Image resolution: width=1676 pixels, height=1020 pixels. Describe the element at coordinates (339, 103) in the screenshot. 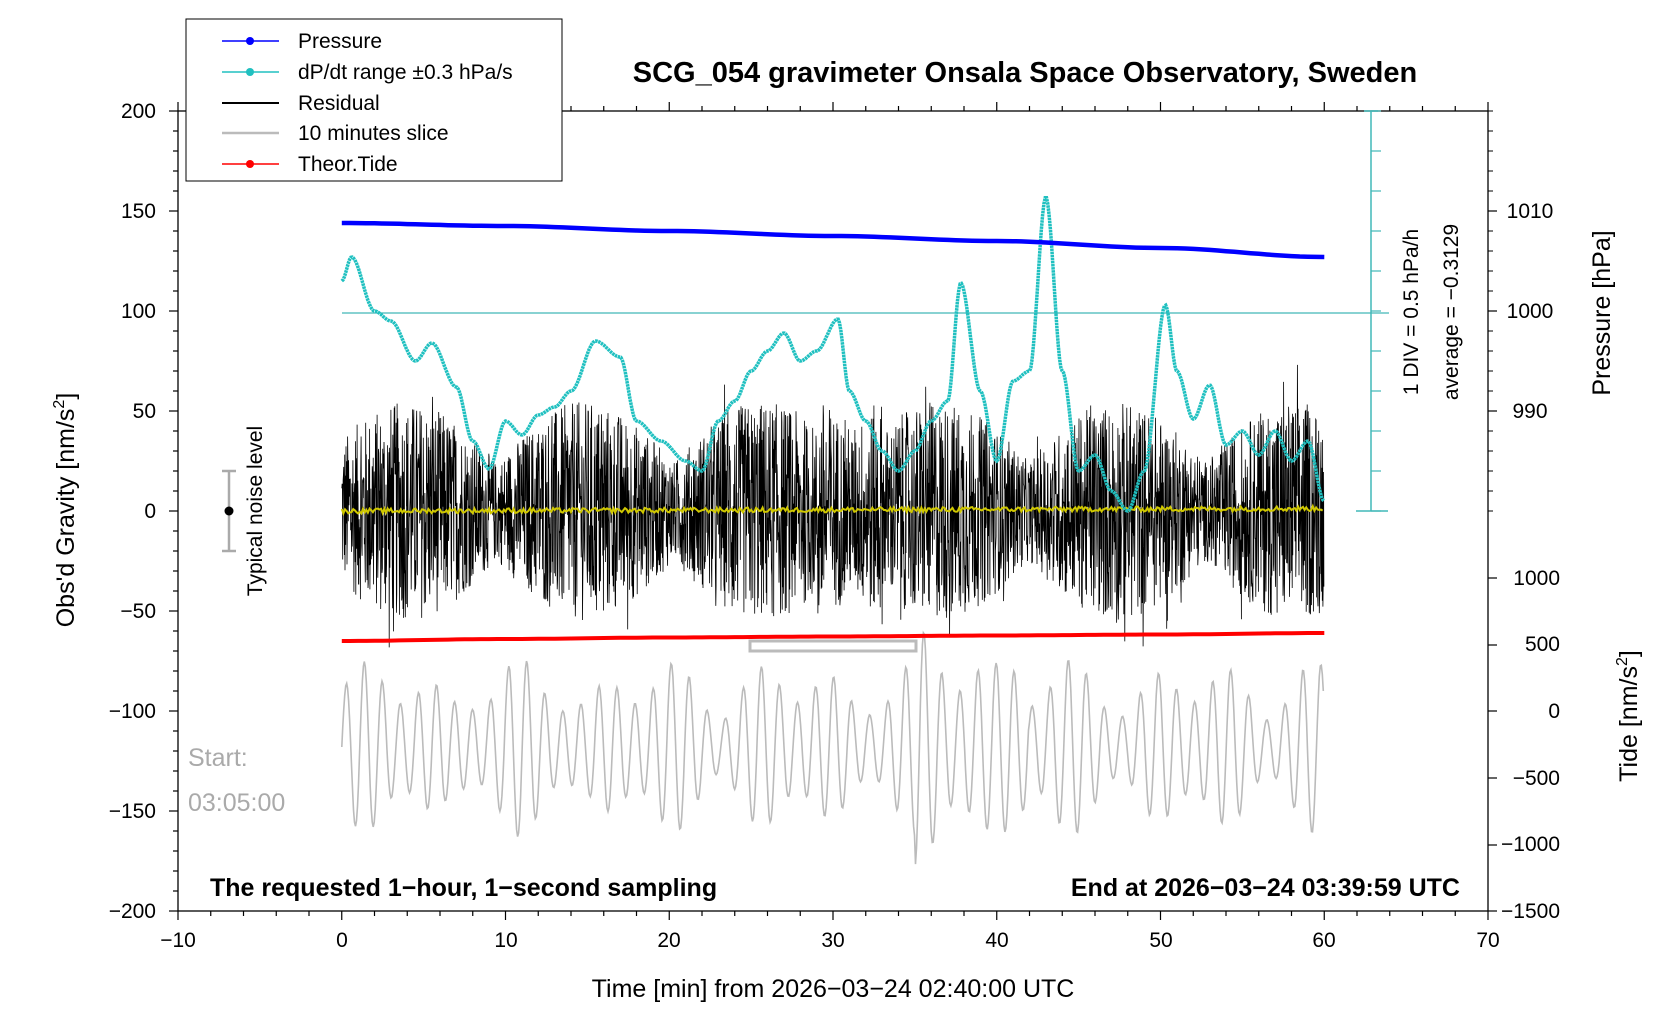

I see `legend-label-residual: Residual` at that location.